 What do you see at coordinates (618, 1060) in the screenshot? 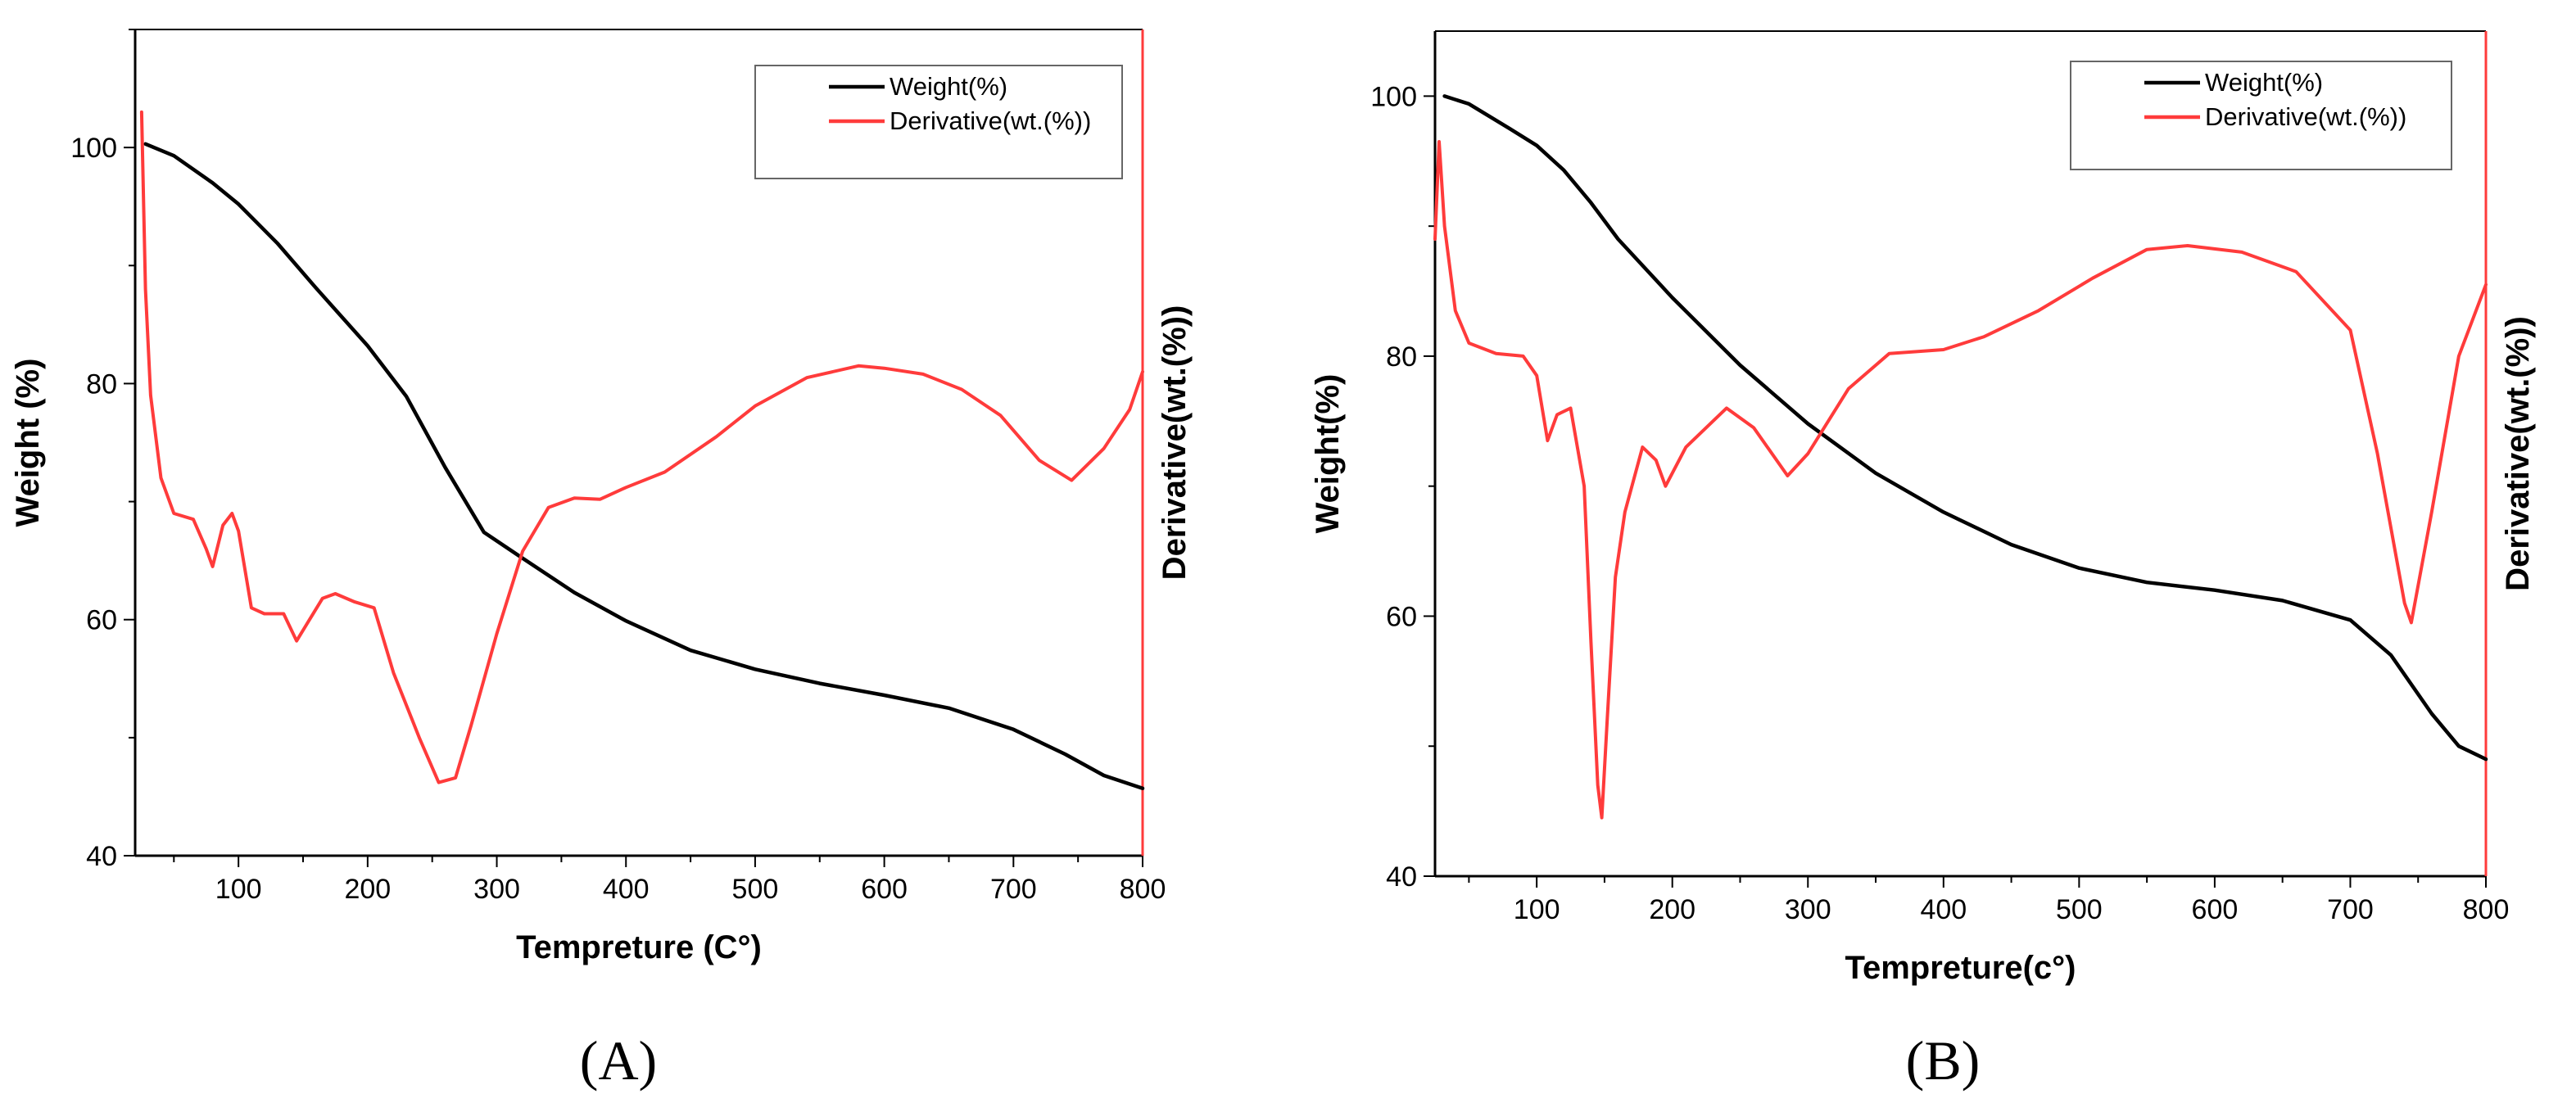
I see `panel-label: (A)` at bounding box center [618, 1060].